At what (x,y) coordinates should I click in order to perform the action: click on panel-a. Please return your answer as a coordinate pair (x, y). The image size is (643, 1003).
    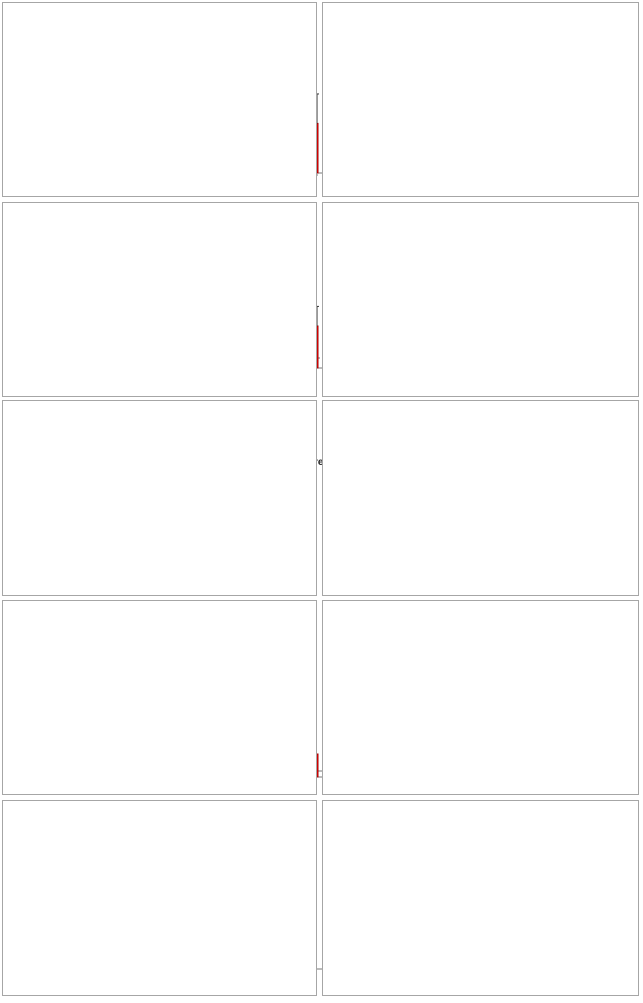
    Looking at the image, I should click on (159, 99).